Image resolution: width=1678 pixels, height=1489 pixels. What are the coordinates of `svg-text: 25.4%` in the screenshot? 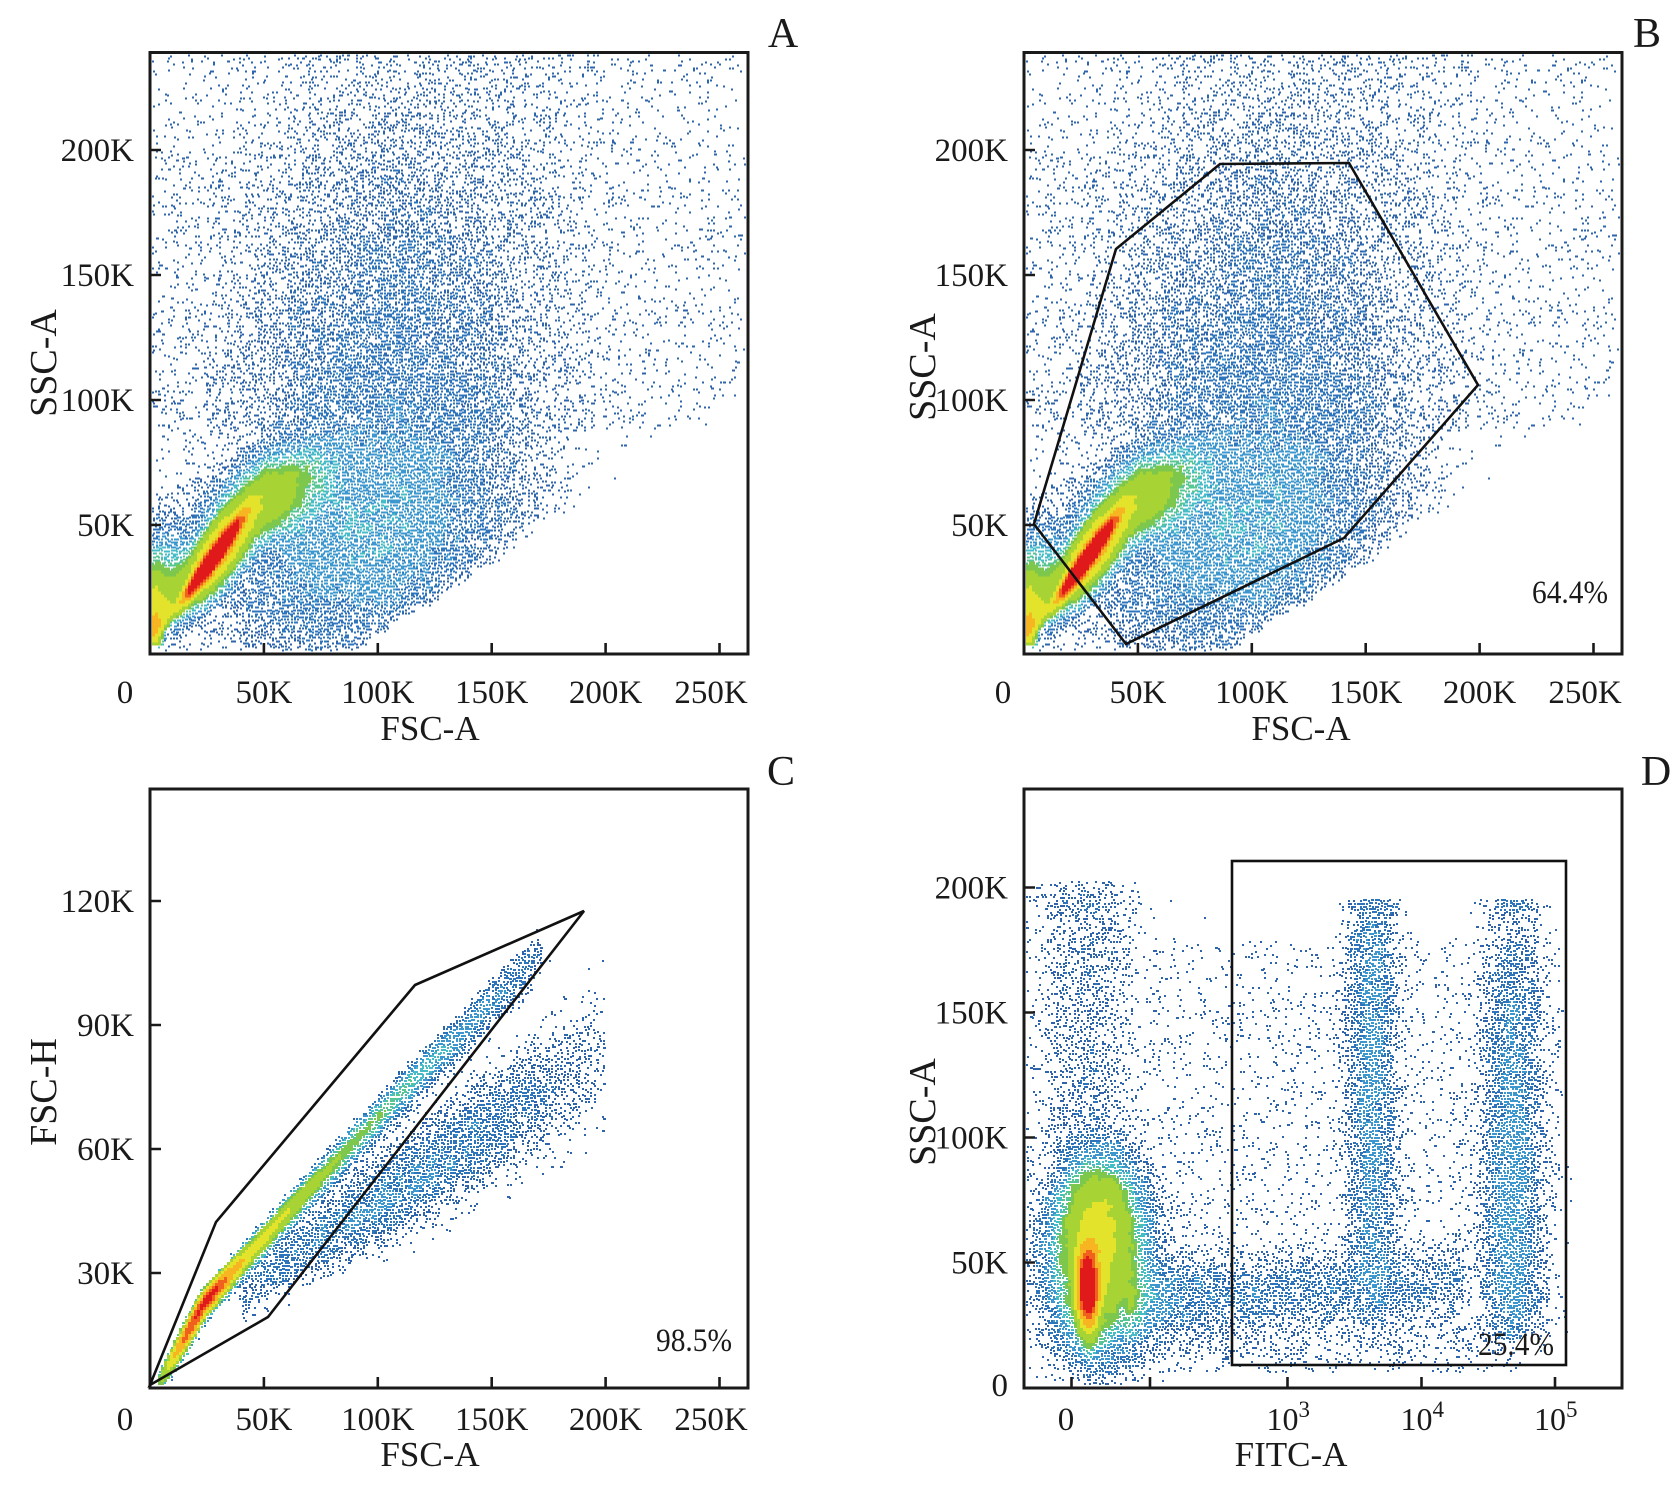 It's located at (1516, 1345).